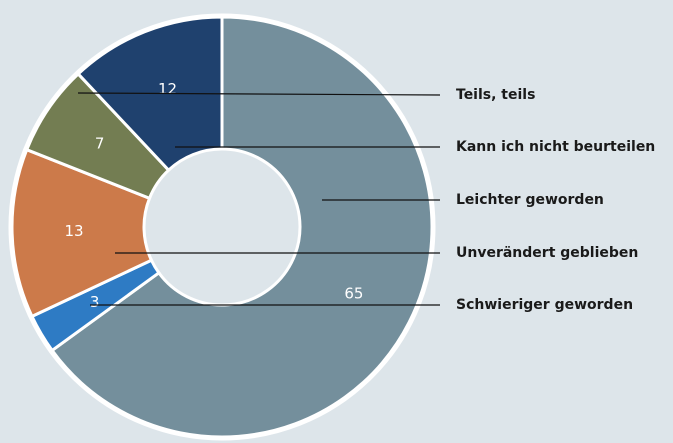 The image size is (673, 443). Describe the element at coordinates (530, 200) in the screenshot. I see `legend-label: Leichter geworden` at that location.